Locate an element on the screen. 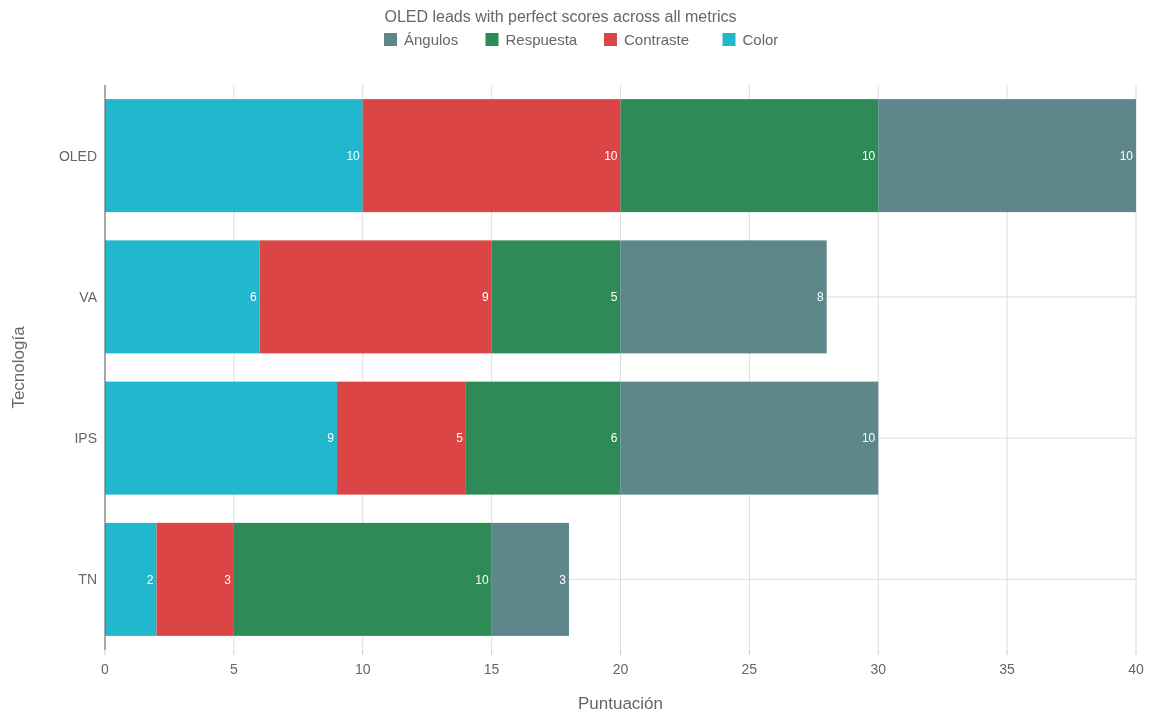  x-tick-label: 35 is located at coordinates (1007, 669).